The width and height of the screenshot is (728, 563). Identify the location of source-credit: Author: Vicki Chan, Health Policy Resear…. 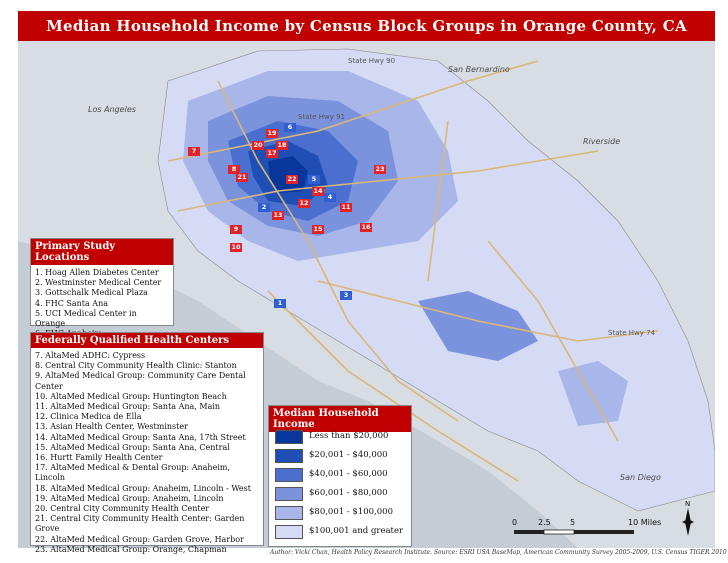
(498, 552).